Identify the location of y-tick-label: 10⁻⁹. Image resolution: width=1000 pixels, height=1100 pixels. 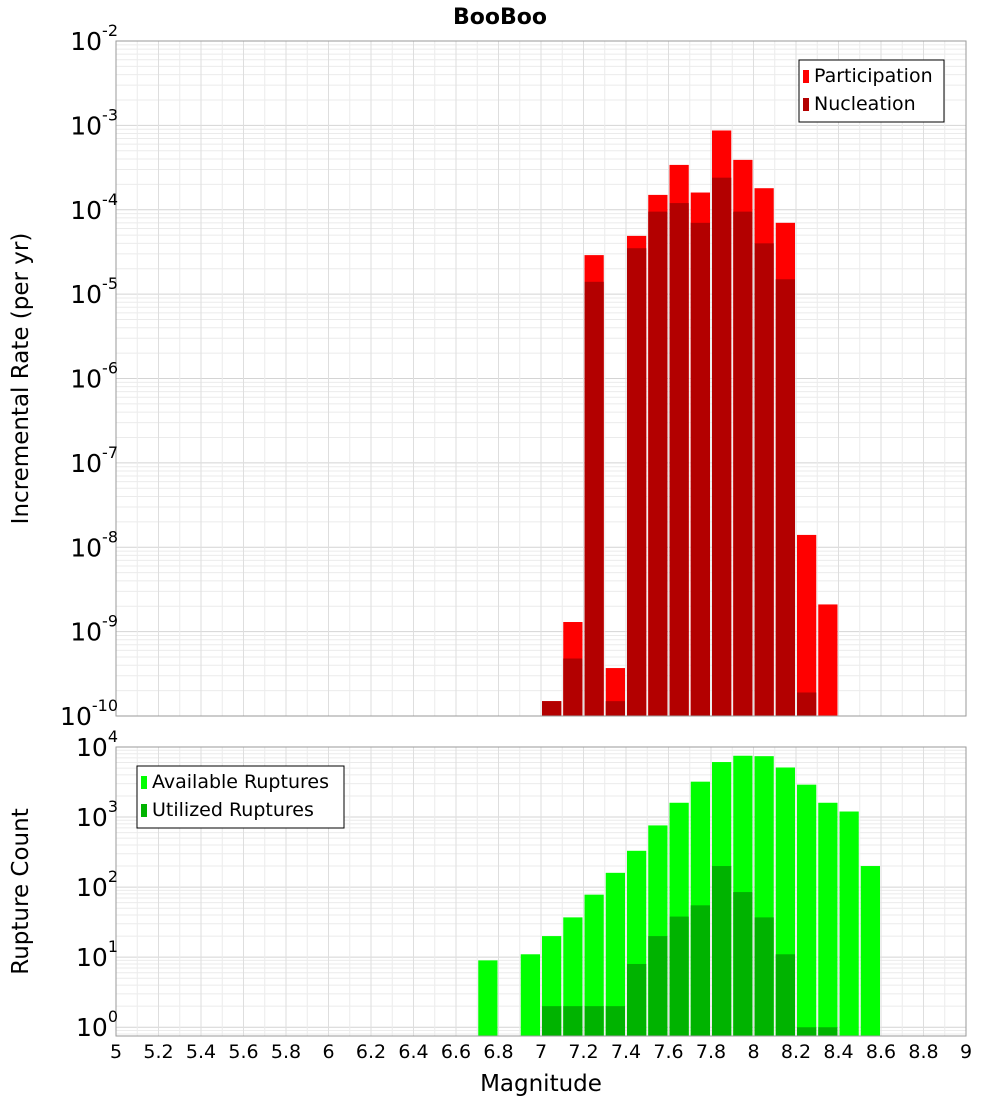
(94, 629).